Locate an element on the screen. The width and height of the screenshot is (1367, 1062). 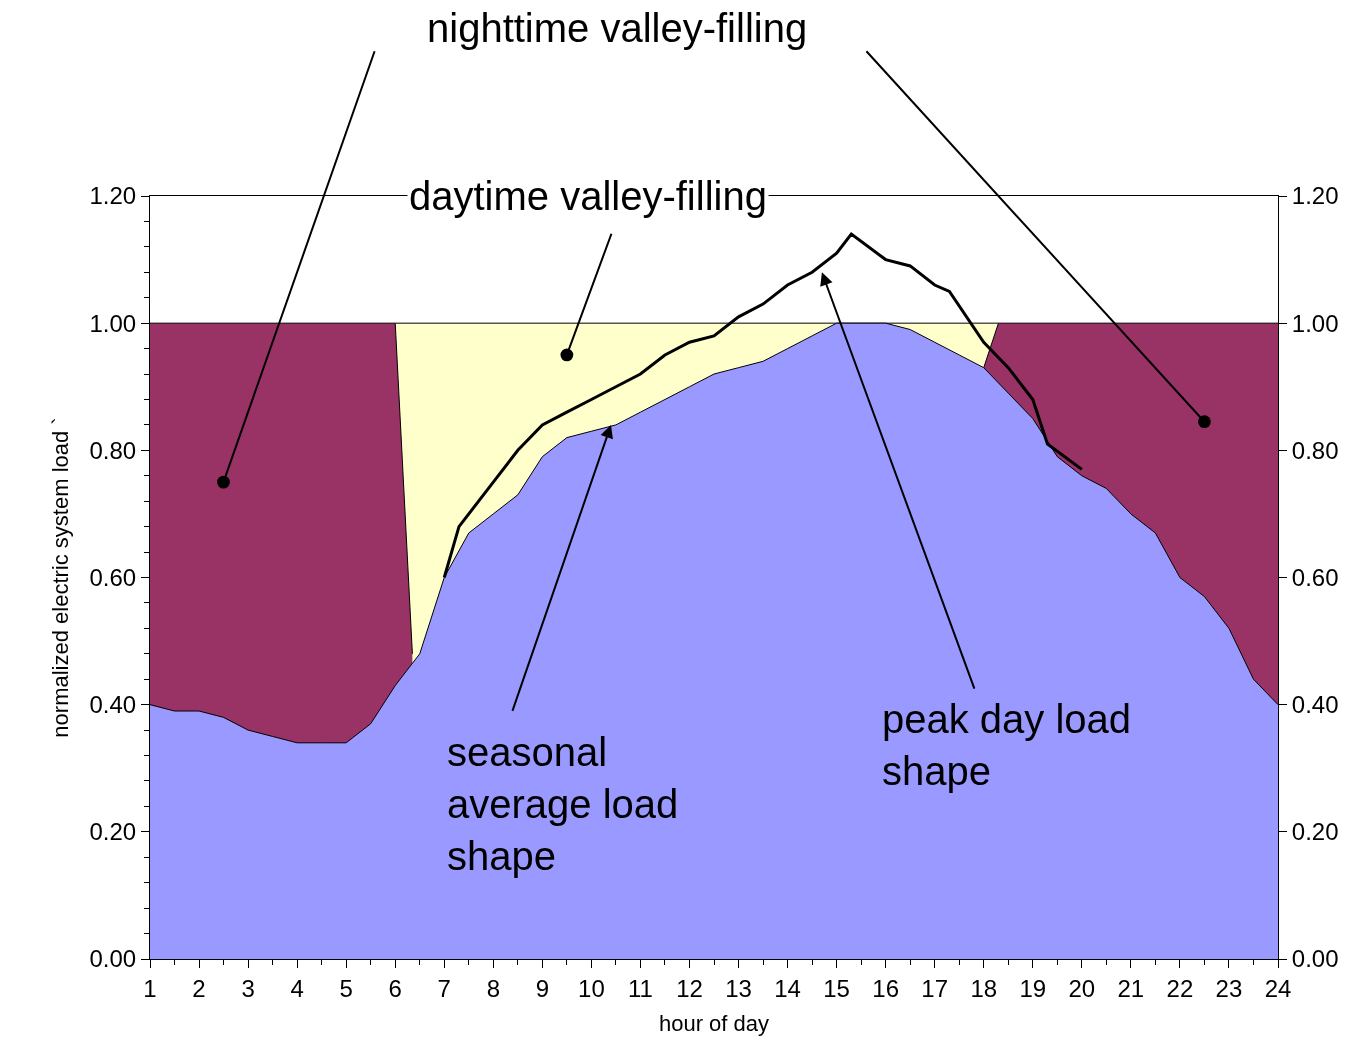
x-tick-label: 16 is located at coordinates (885, 988).